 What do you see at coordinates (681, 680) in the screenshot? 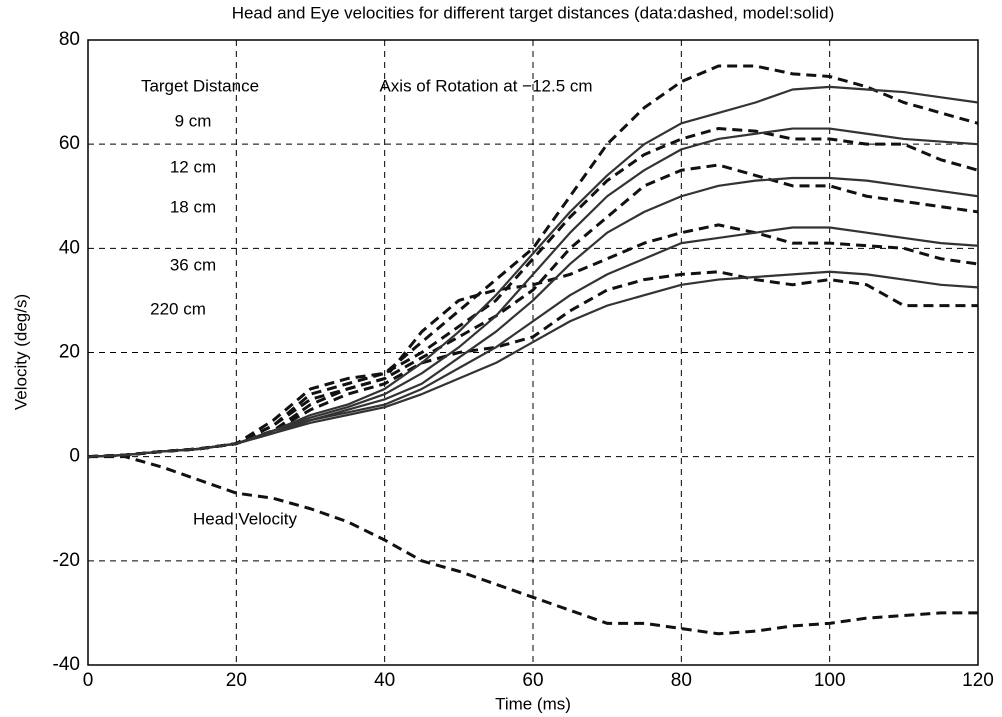
I see `x-tick-label: 80` at bounding box center [681, 680].